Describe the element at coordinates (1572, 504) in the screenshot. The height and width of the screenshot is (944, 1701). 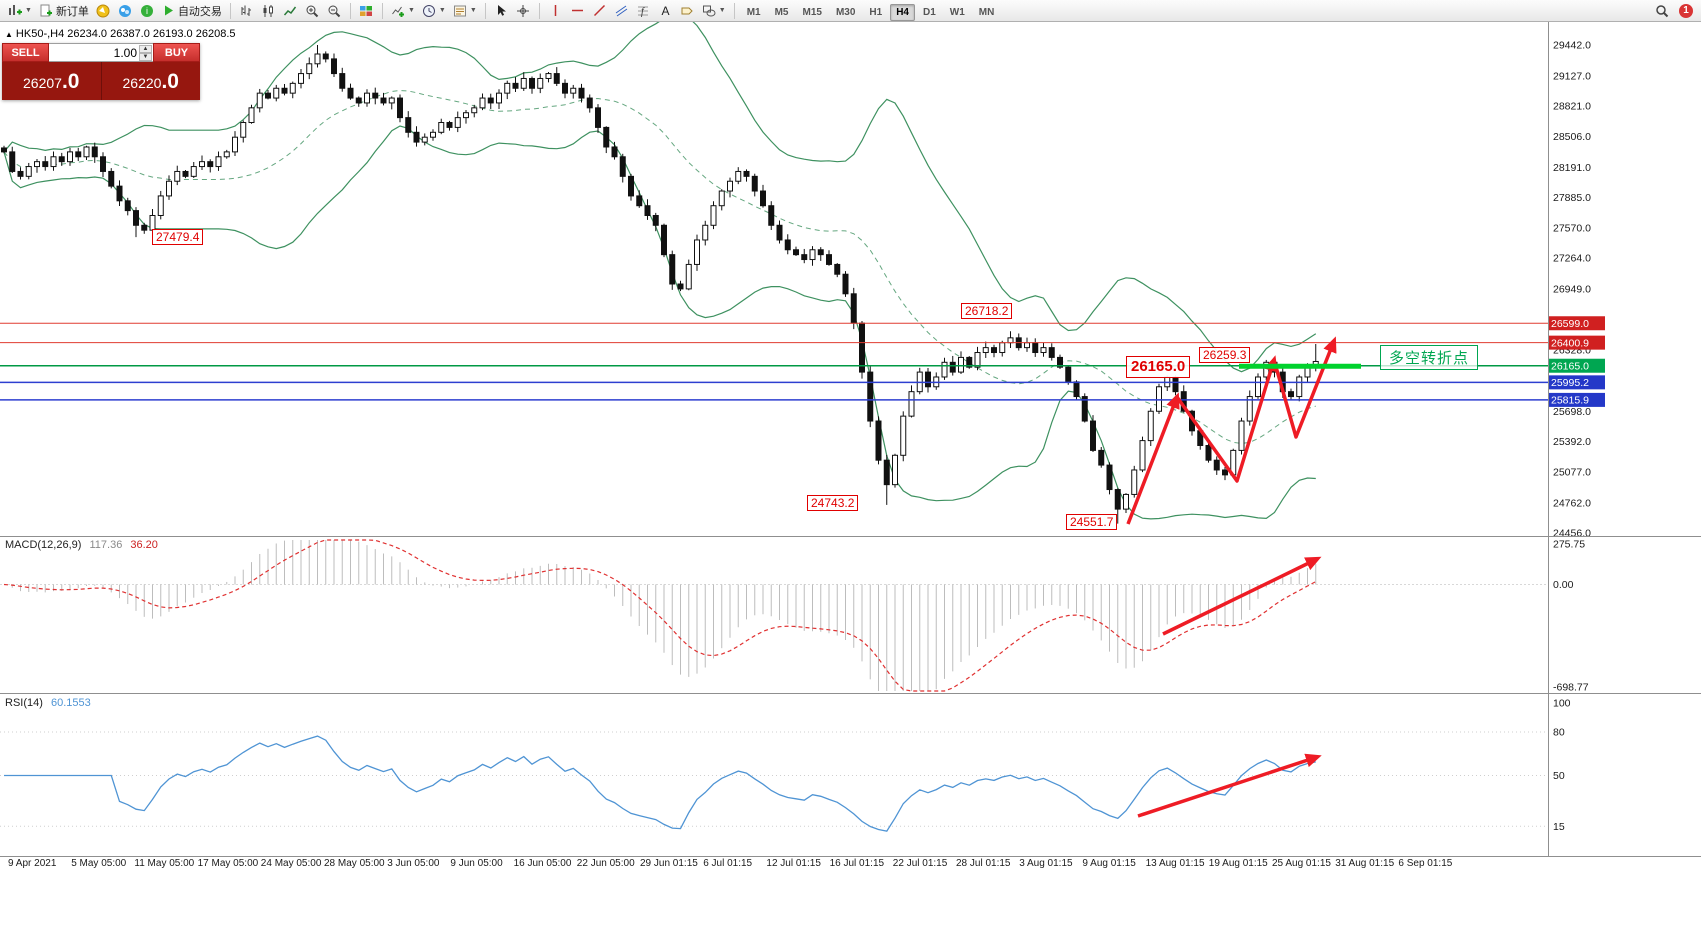
I see `svg-text: 24762.0` at that location.